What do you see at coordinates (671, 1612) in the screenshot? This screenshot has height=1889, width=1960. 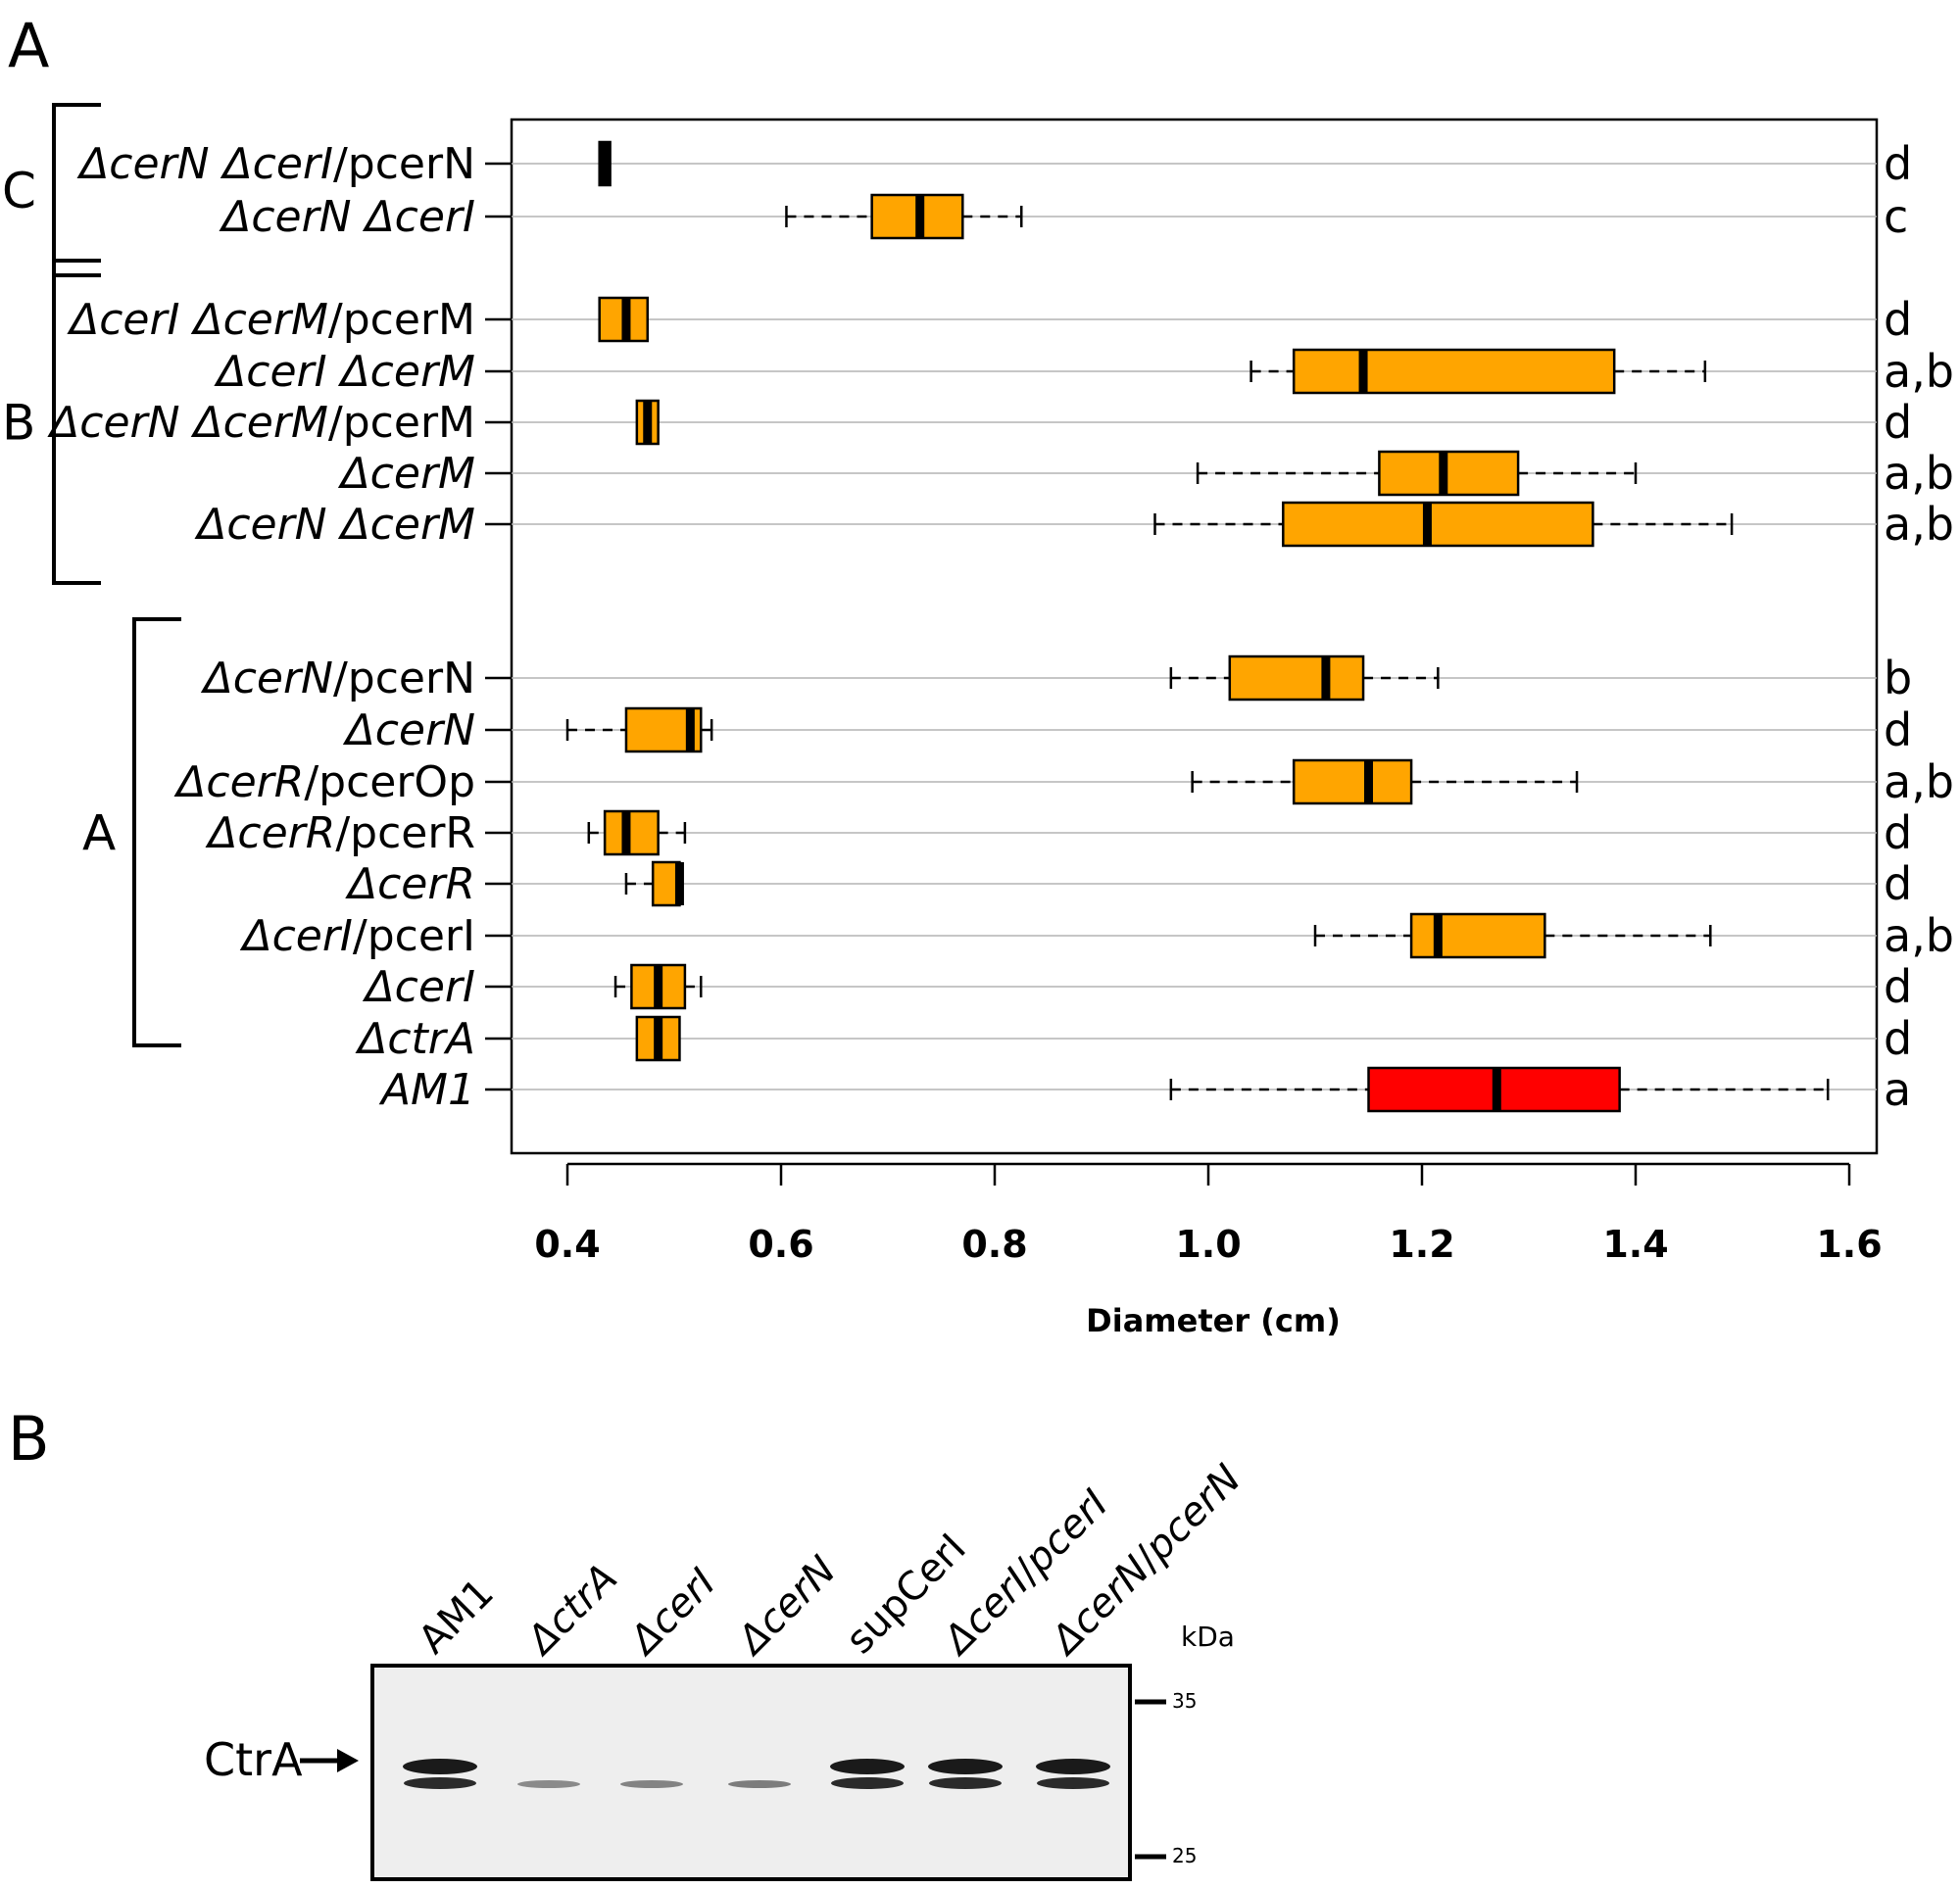 I see `lane-label-strain: ΔcerI` at bounding box center [671, 1612].